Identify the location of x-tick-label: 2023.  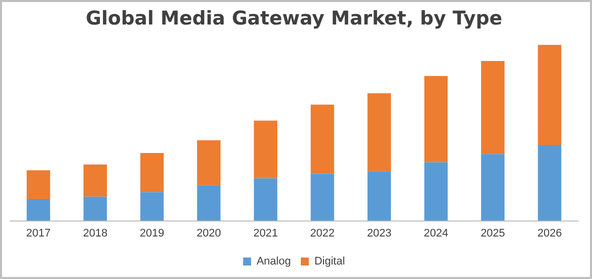
(379, 233).